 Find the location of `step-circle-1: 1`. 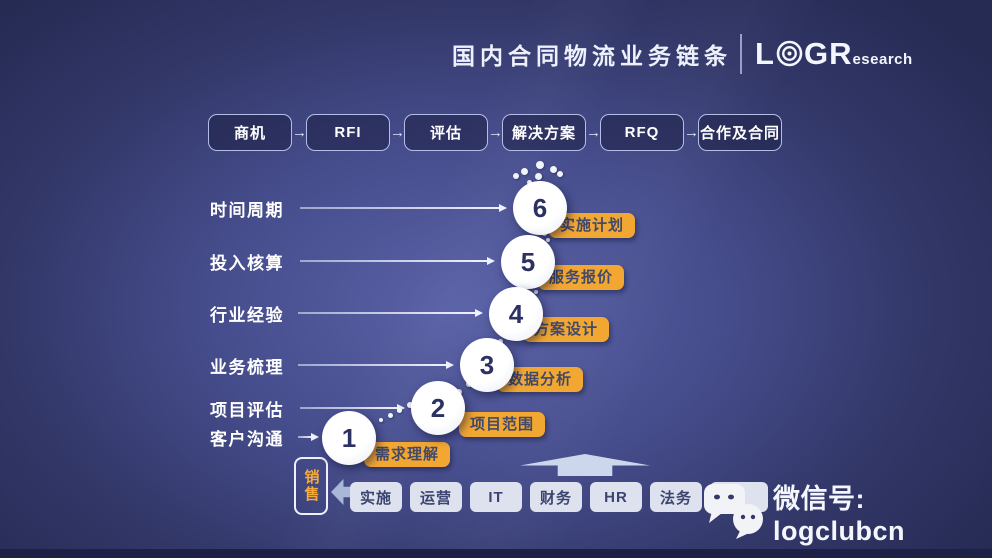

step-circle-1: 1 is located at coordinates (349, 438).